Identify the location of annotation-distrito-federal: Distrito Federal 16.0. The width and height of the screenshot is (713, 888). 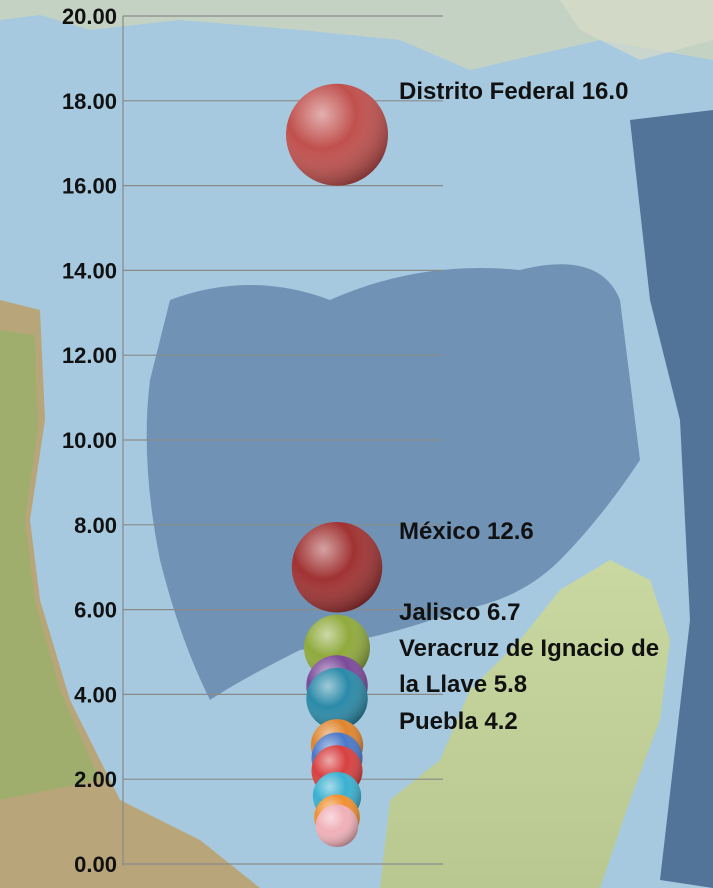
(513, 91).